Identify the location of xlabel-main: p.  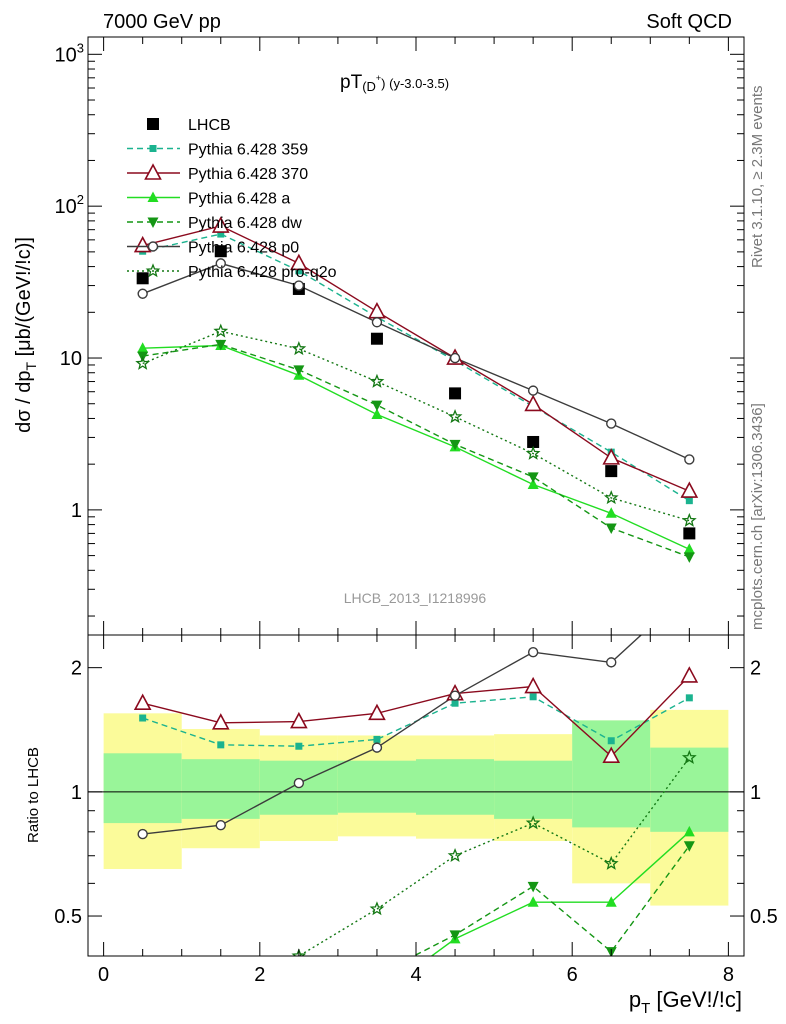
(635, 999).